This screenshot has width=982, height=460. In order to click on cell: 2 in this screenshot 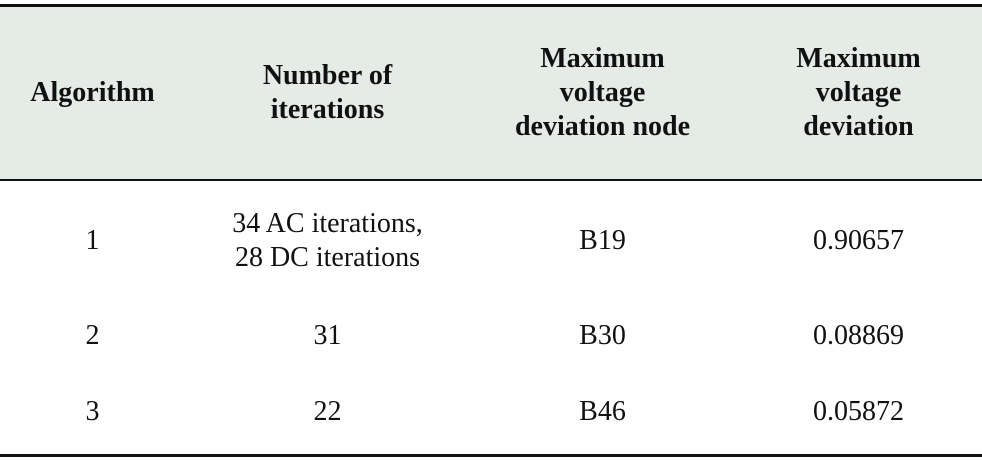, I will do `click(92, 335)`.